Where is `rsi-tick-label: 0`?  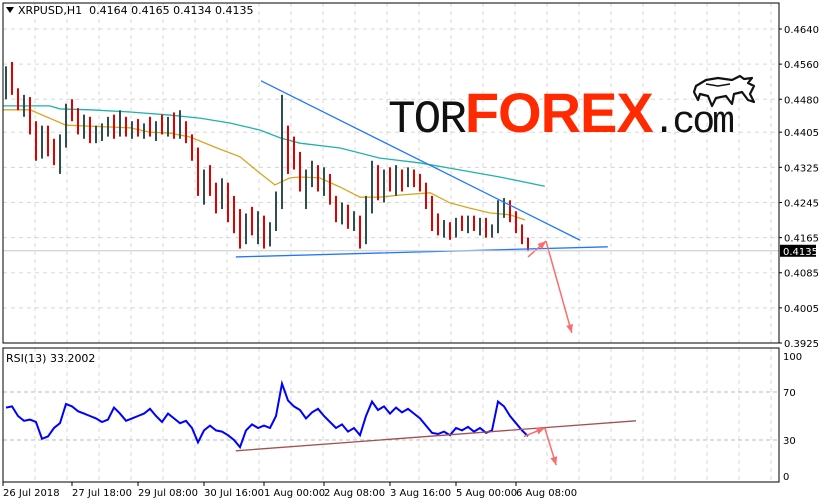
rsi-tick-label: 0 is located at coordinates (786, 477).